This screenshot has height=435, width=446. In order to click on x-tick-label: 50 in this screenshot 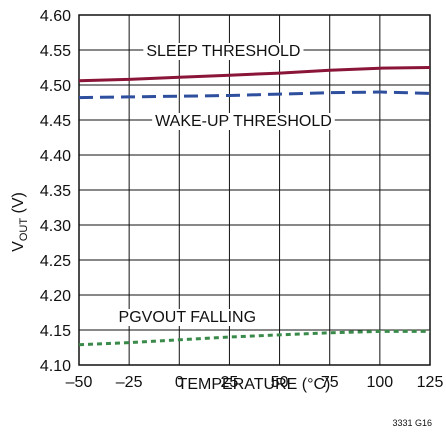, I will do `click(280, 382)`.